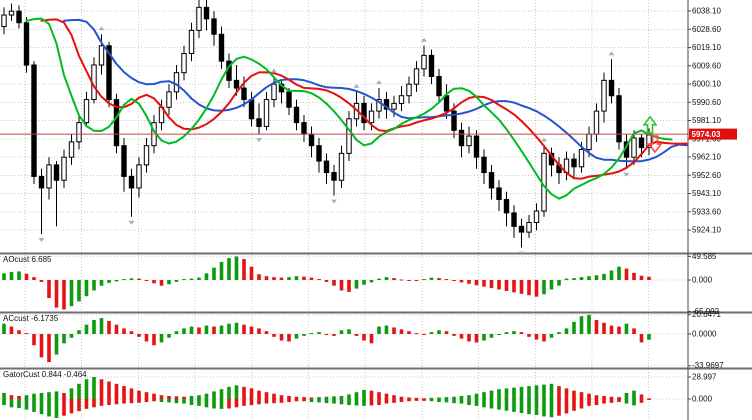 The height and width of the screenshot is (420, 752). I want to click on svg-text: 49.585, so click(704, 256).